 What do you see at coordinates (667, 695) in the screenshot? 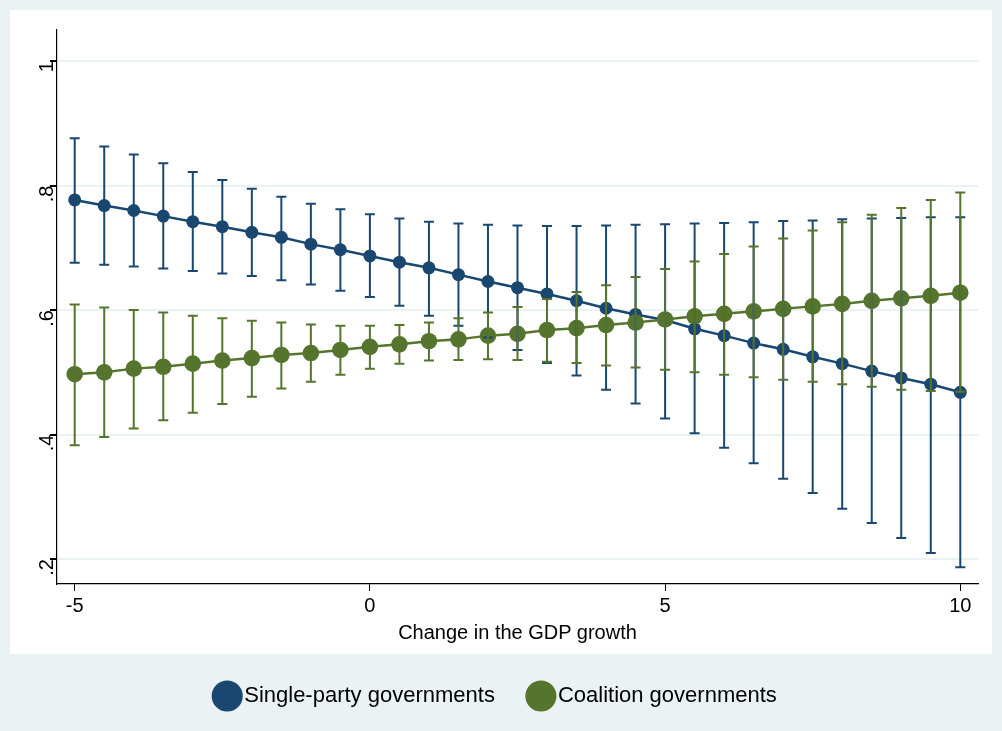
I see `legend-label: Coalition governments` at bounding box center [667, 695].